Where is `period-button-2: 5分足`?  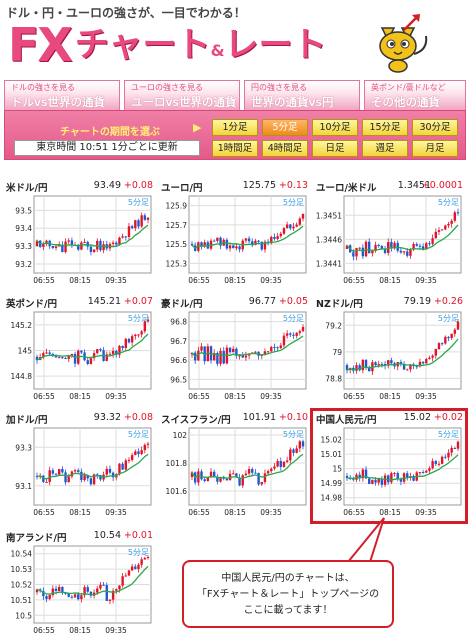 period-button-2: 5分足 is located at coordinates (285, 127).